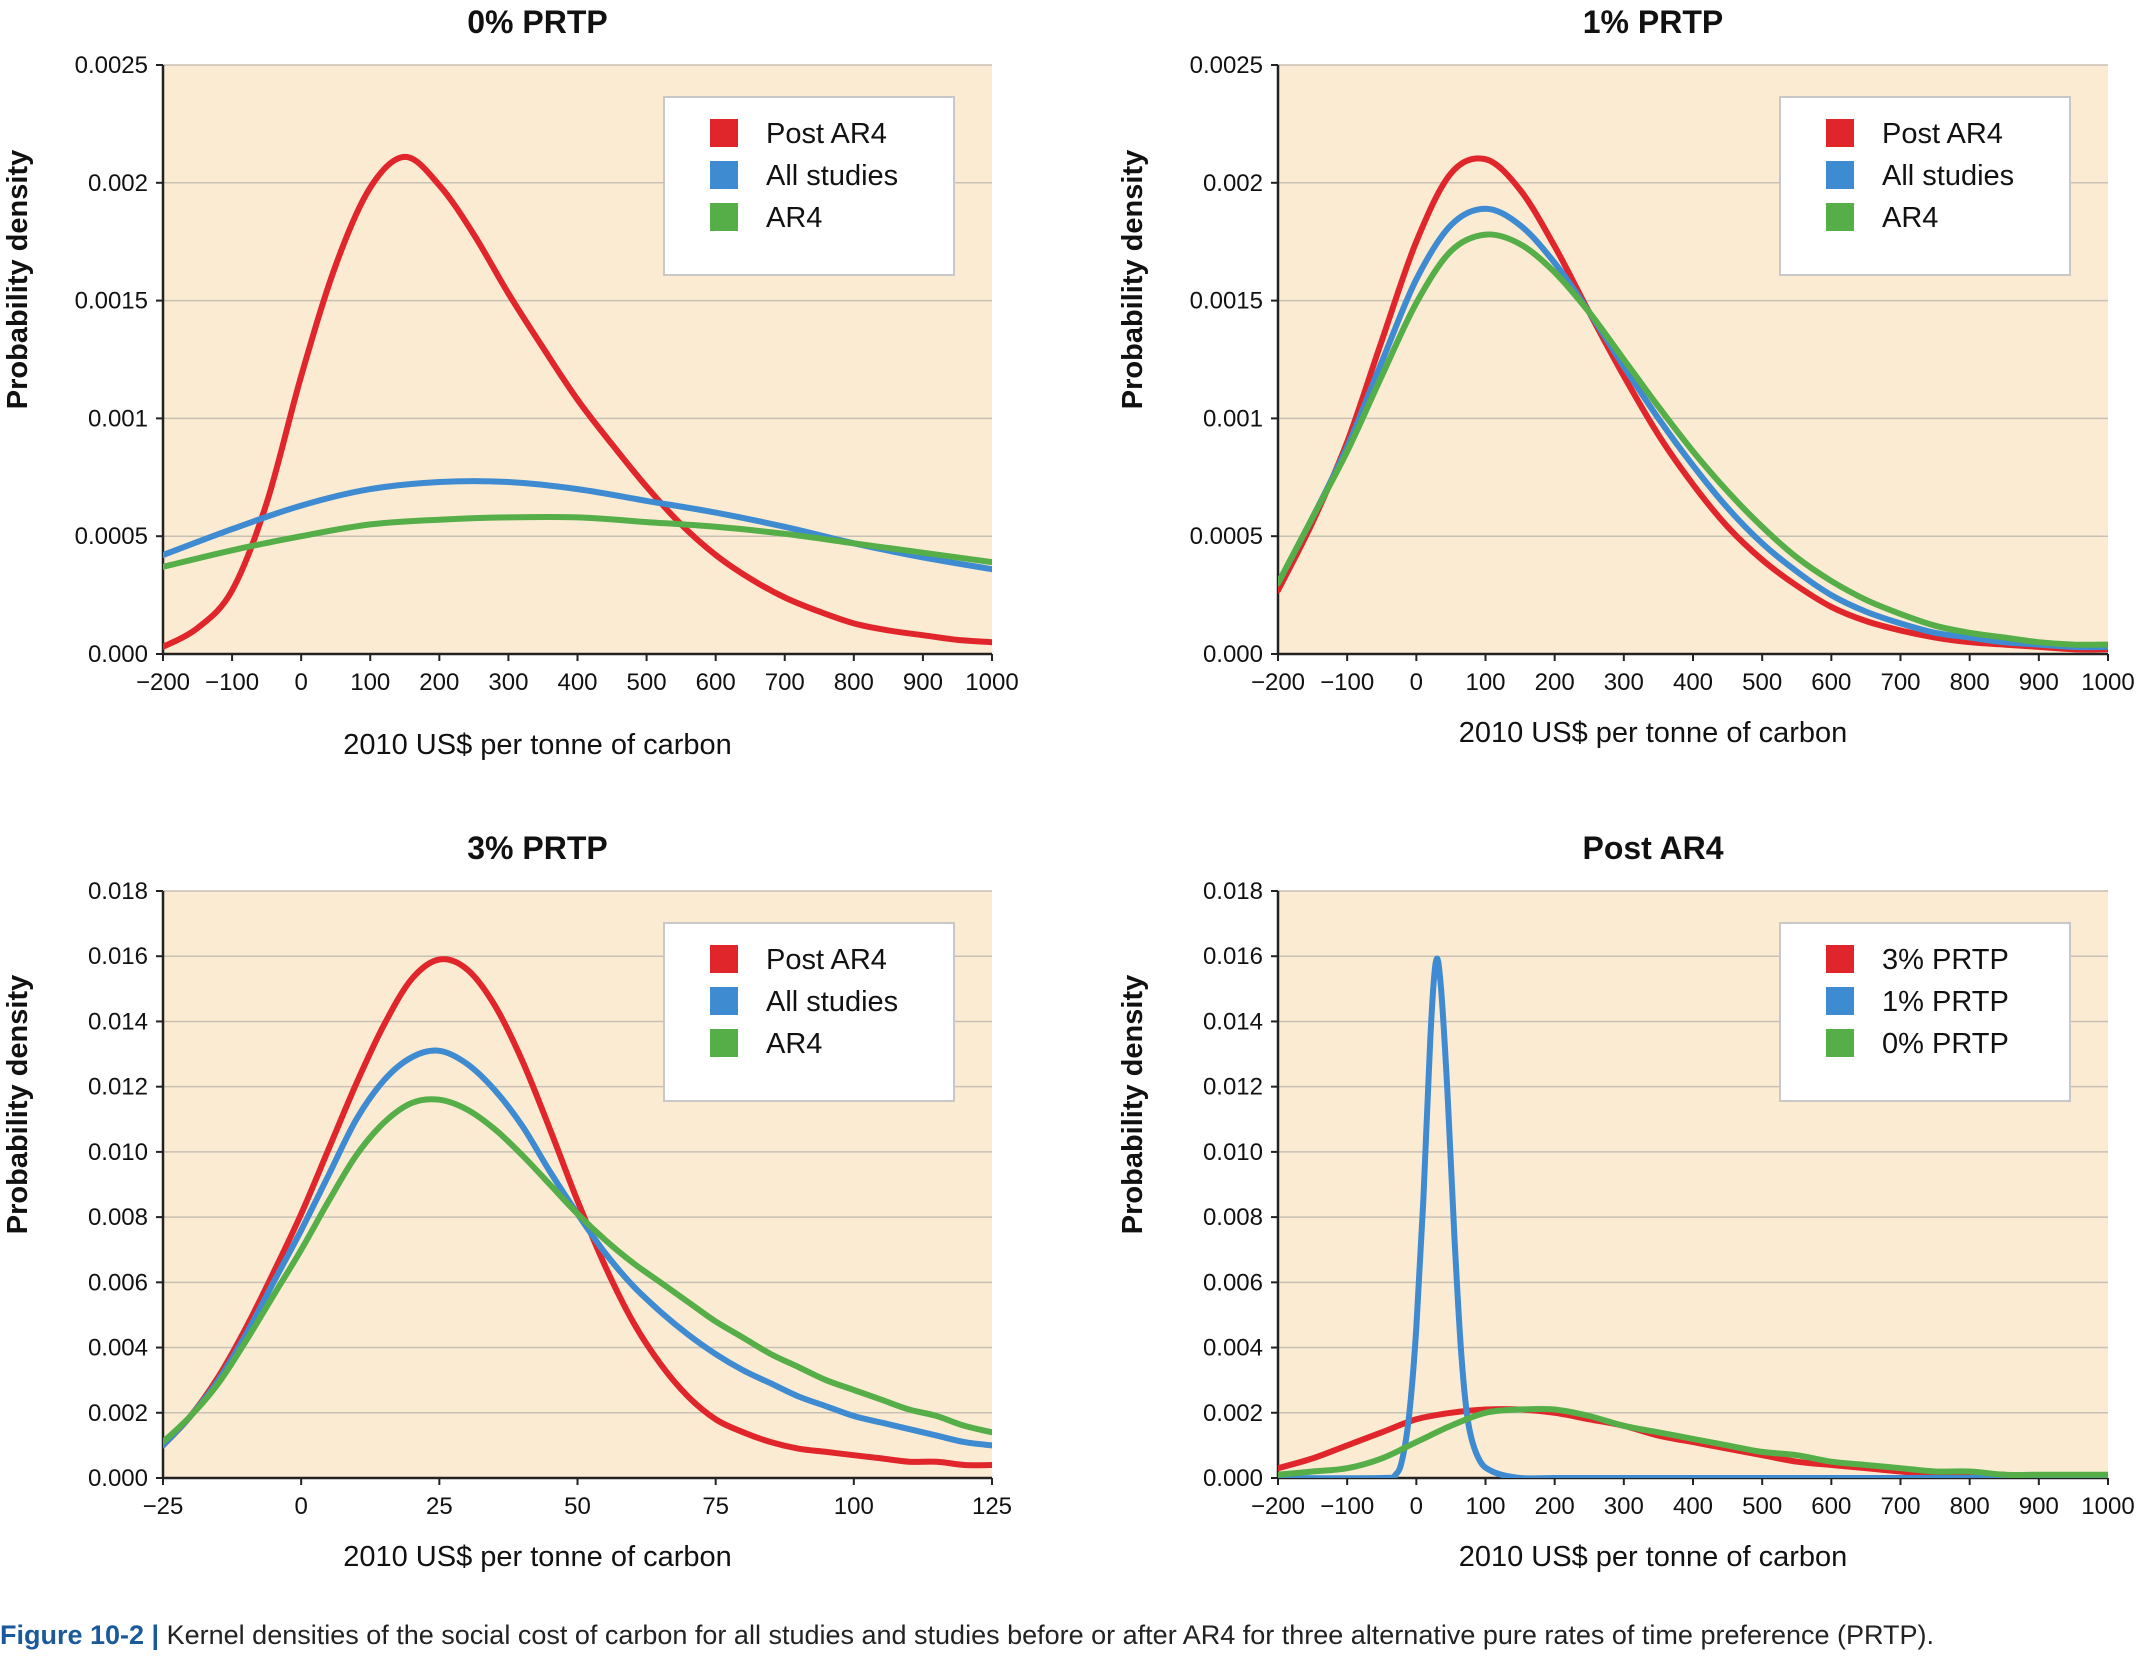 The image size is (2148, 1668). Describe the element at coordinates (577, 1506) in the screenshot. I see `x-tick-label: 50` at that location.